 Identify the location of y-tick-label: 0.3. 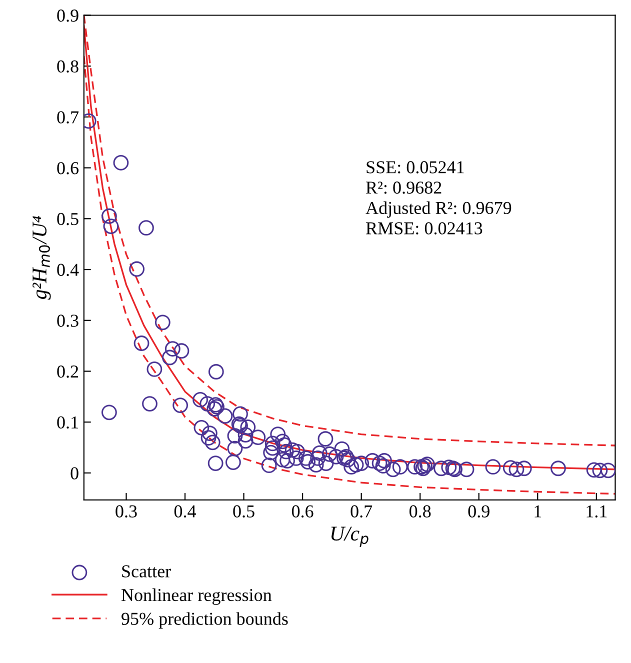
(67, 320).